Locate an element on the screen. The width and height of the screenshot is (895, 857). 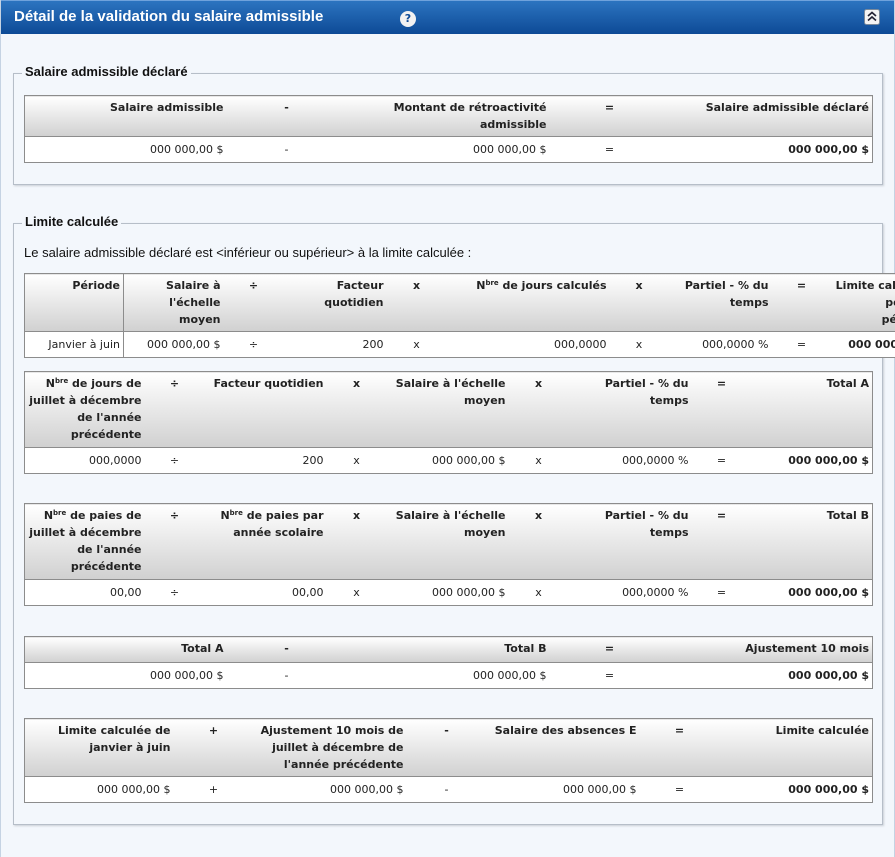
table-cell: ÷ is located at coordinates (175, 593).